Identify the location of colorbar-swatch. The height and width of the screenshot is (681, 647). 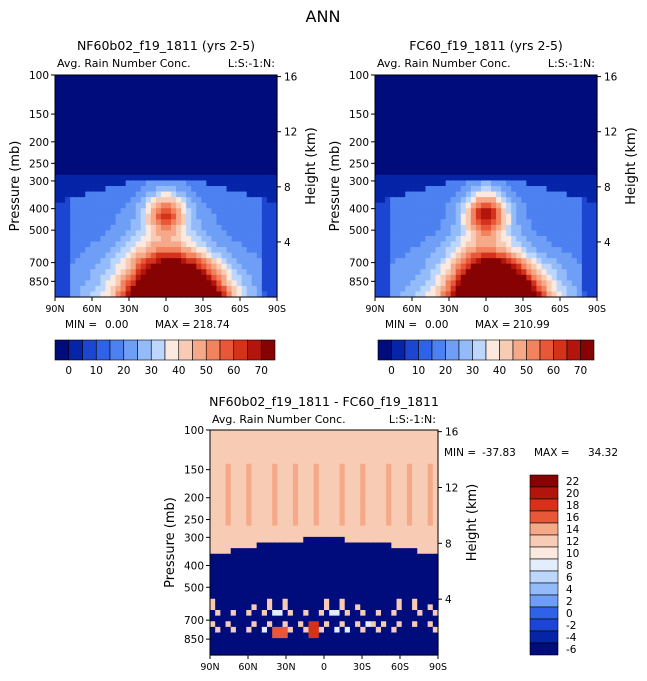
(227, 350).